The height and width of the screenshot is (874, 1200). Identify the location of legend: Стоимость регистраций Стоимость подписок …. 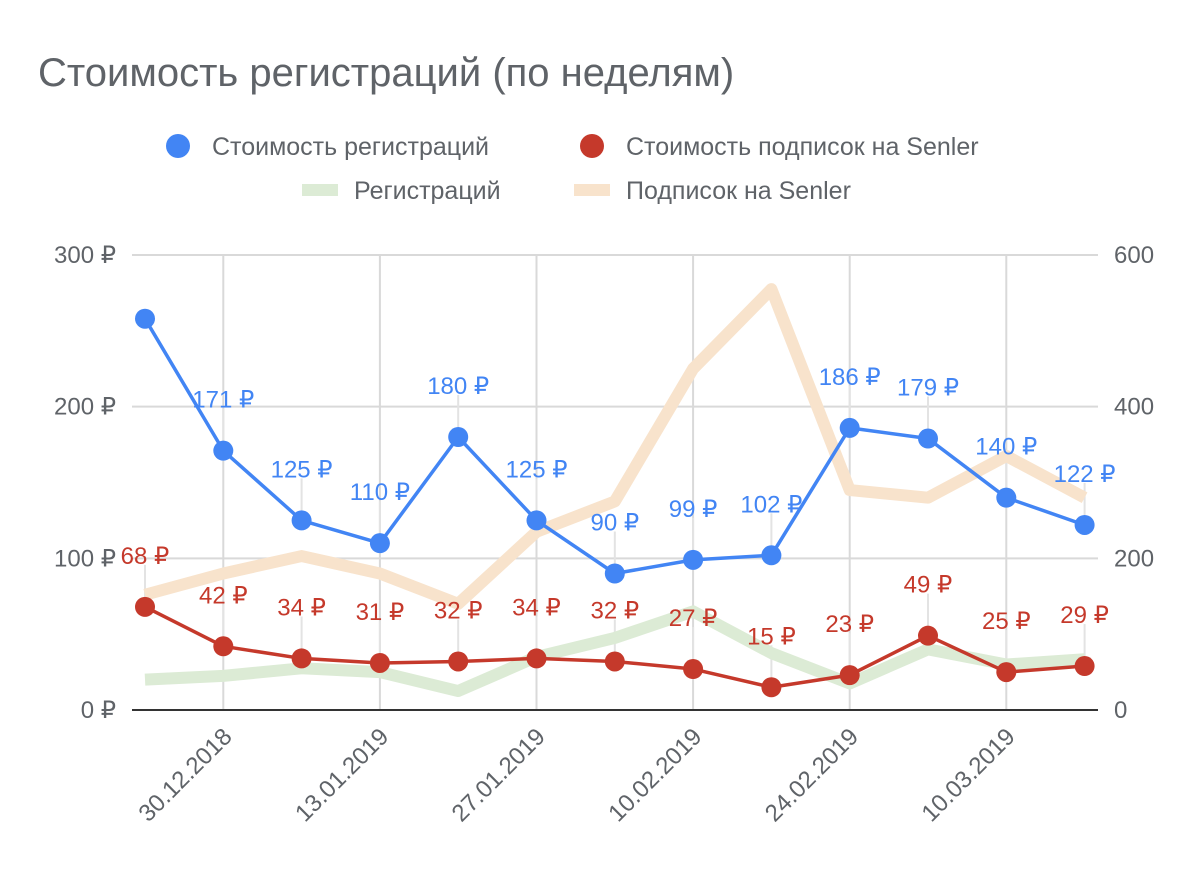
(572, 169).